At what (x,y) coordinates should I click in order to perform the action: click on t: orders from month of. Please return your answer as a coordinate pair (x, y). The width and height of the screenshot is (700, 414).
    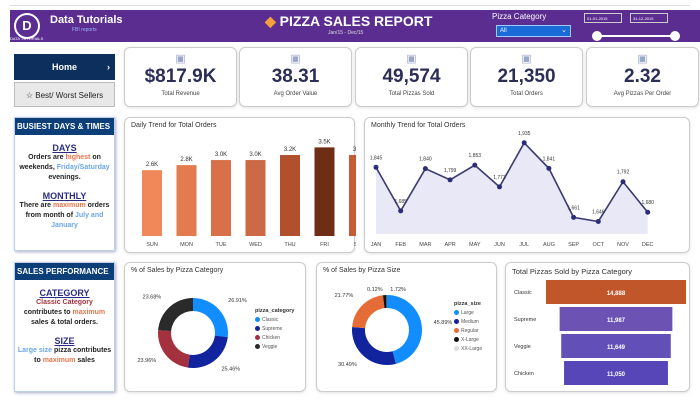
    Looking at the image, I should click on (67, 210).